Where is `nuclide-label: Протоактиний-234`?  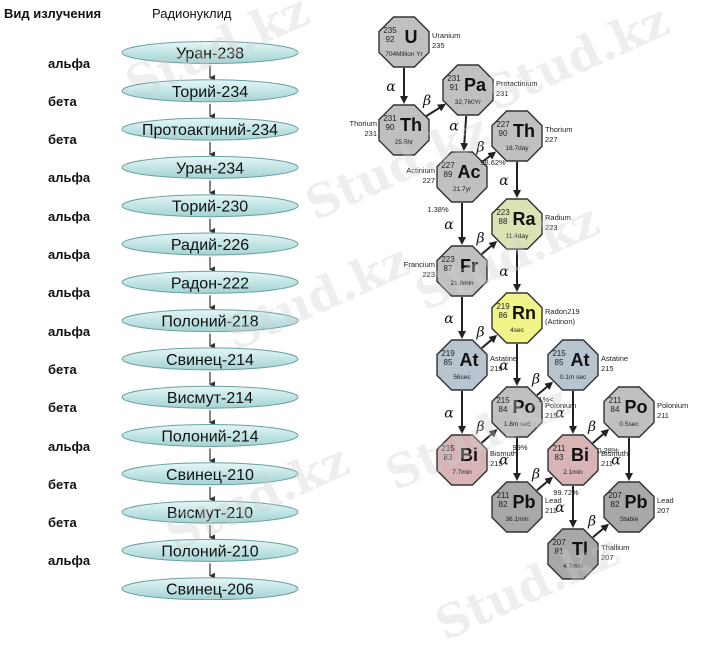 nuclide-label: Протоактиний-234 is located at coordinates (210, 130).